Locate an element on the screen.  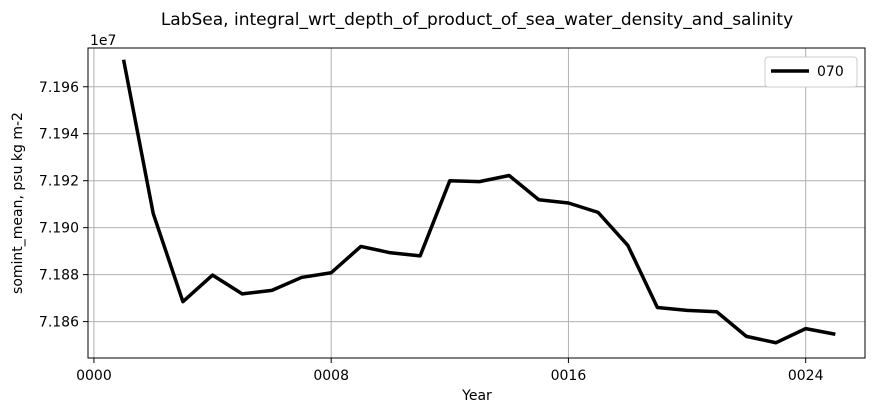
x-axis-ticks: 0000 0008 0016 0024 is located at coordinates (450, 371).